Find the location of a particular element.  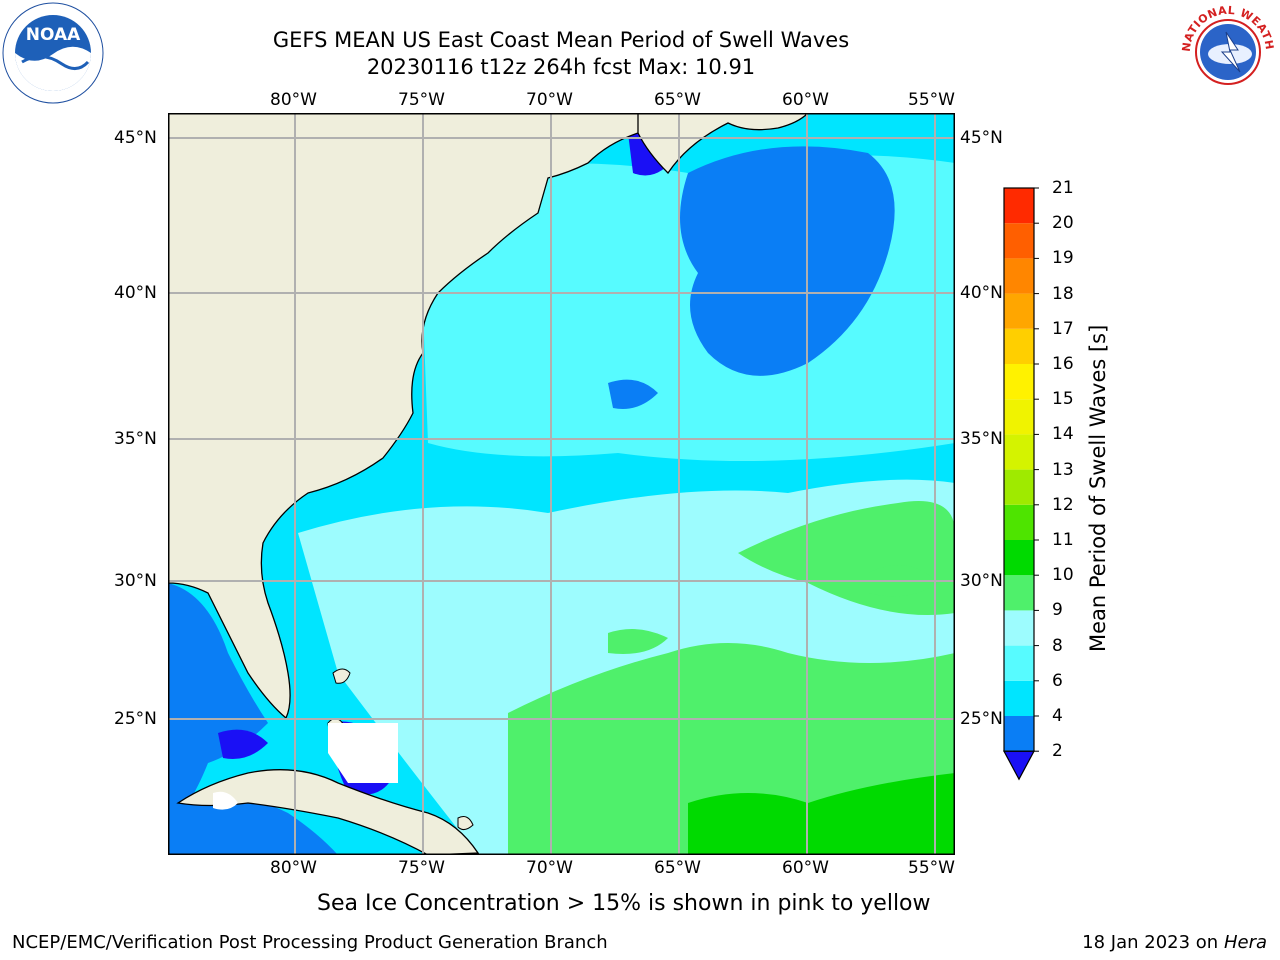

lon-label-bottom: 70°W is located at coordinates (549, 868).